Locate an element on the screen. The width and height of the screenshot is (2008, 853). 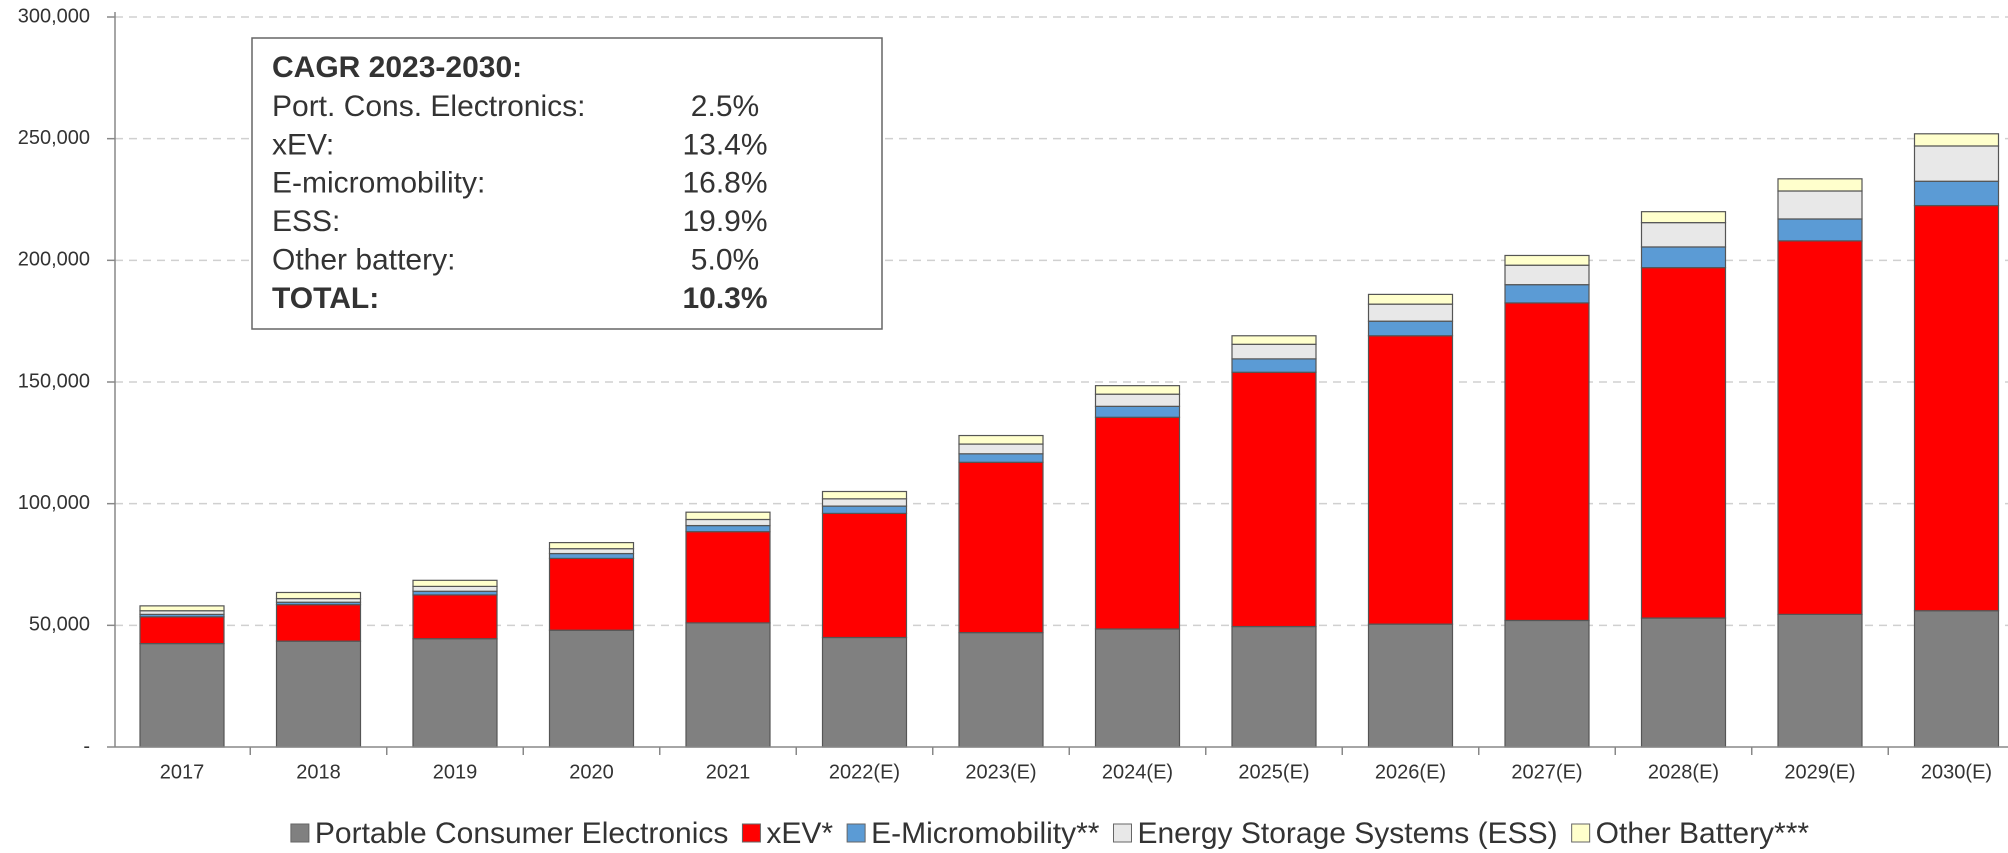
x-tick-label: 2029(E) is located at coordinates (1819, 772).